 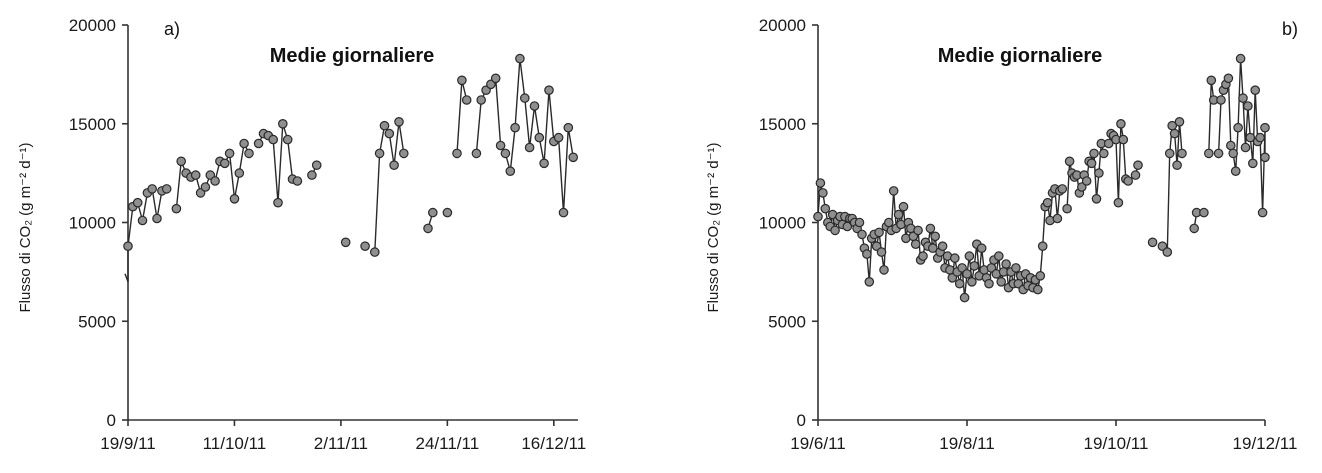 What do you see at coordinates (966, 443) in the screenshot?
I see `x-tick-label: 19/8/11` at bounding box center [966, 443].